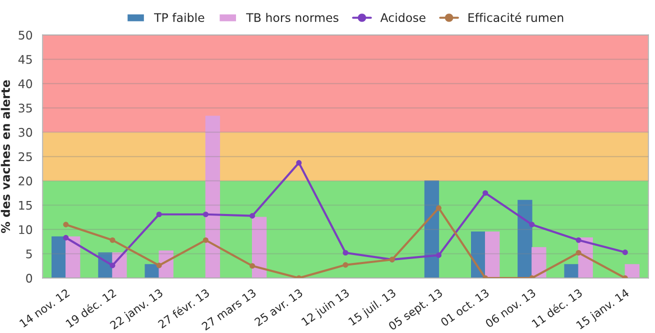 This screenshot has width=655, height=333. I want to click on y-tick-label: 15, so click(25, 205).